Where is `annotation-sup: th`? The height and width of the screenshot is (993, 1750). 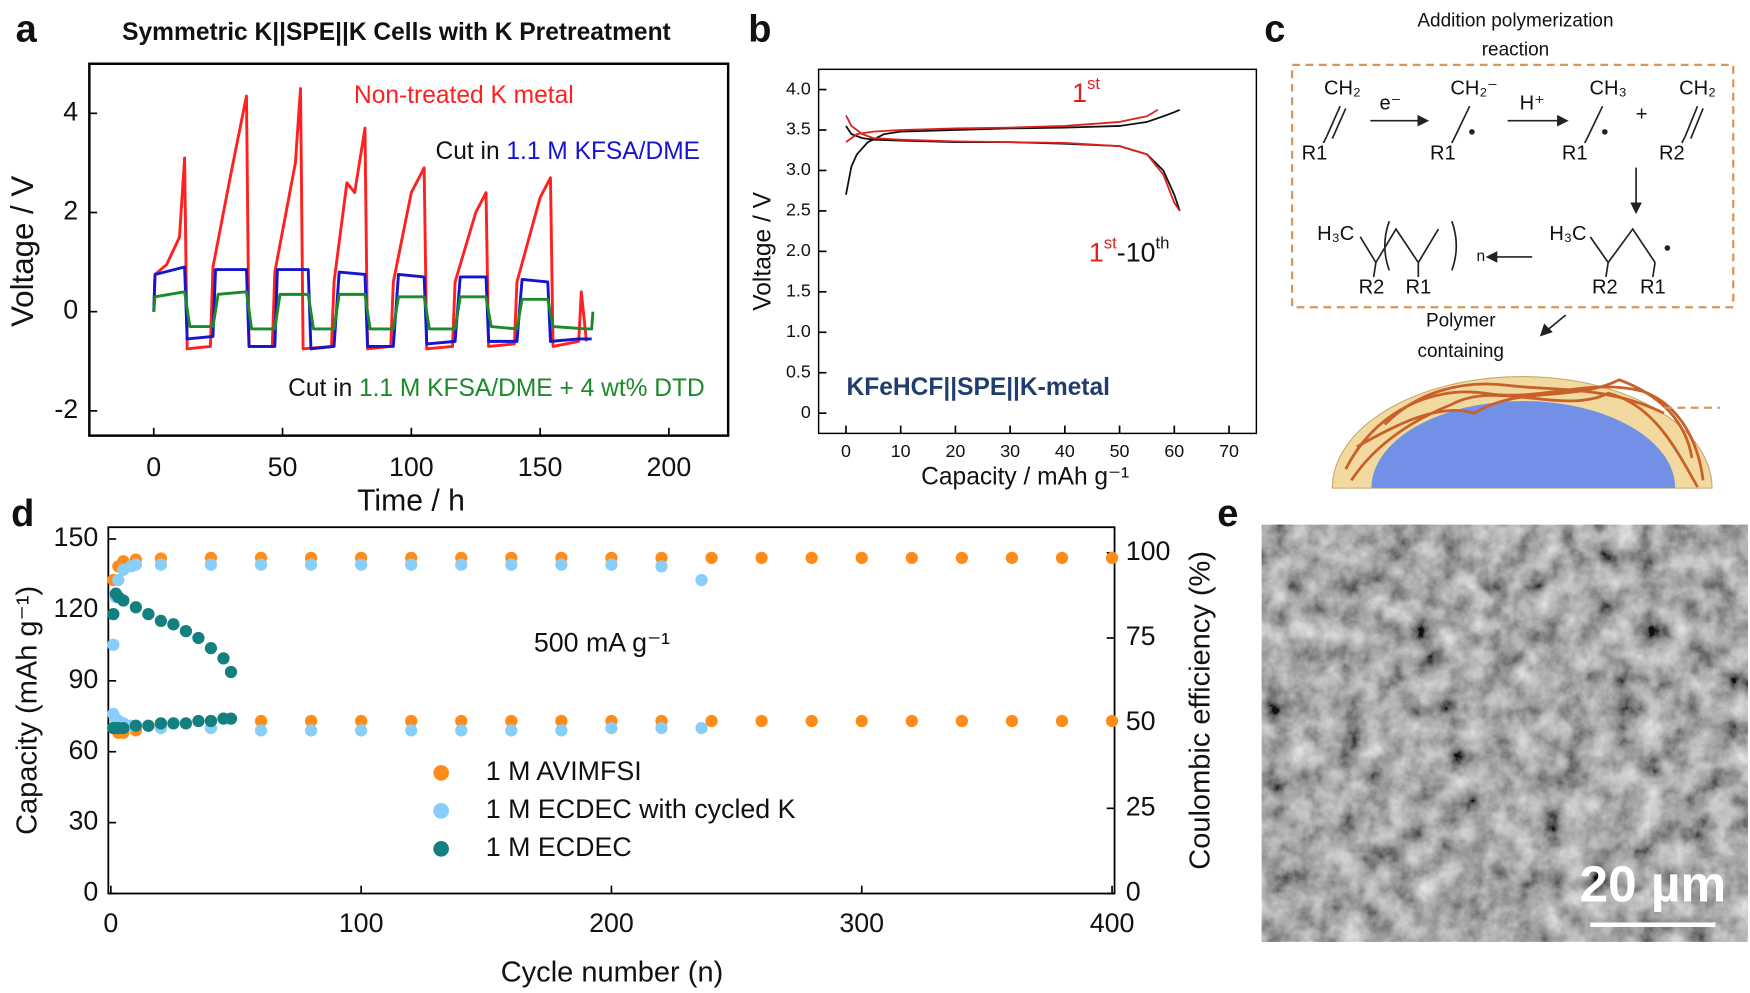
annotation-sup: th is located at coordinates (1163, 243).